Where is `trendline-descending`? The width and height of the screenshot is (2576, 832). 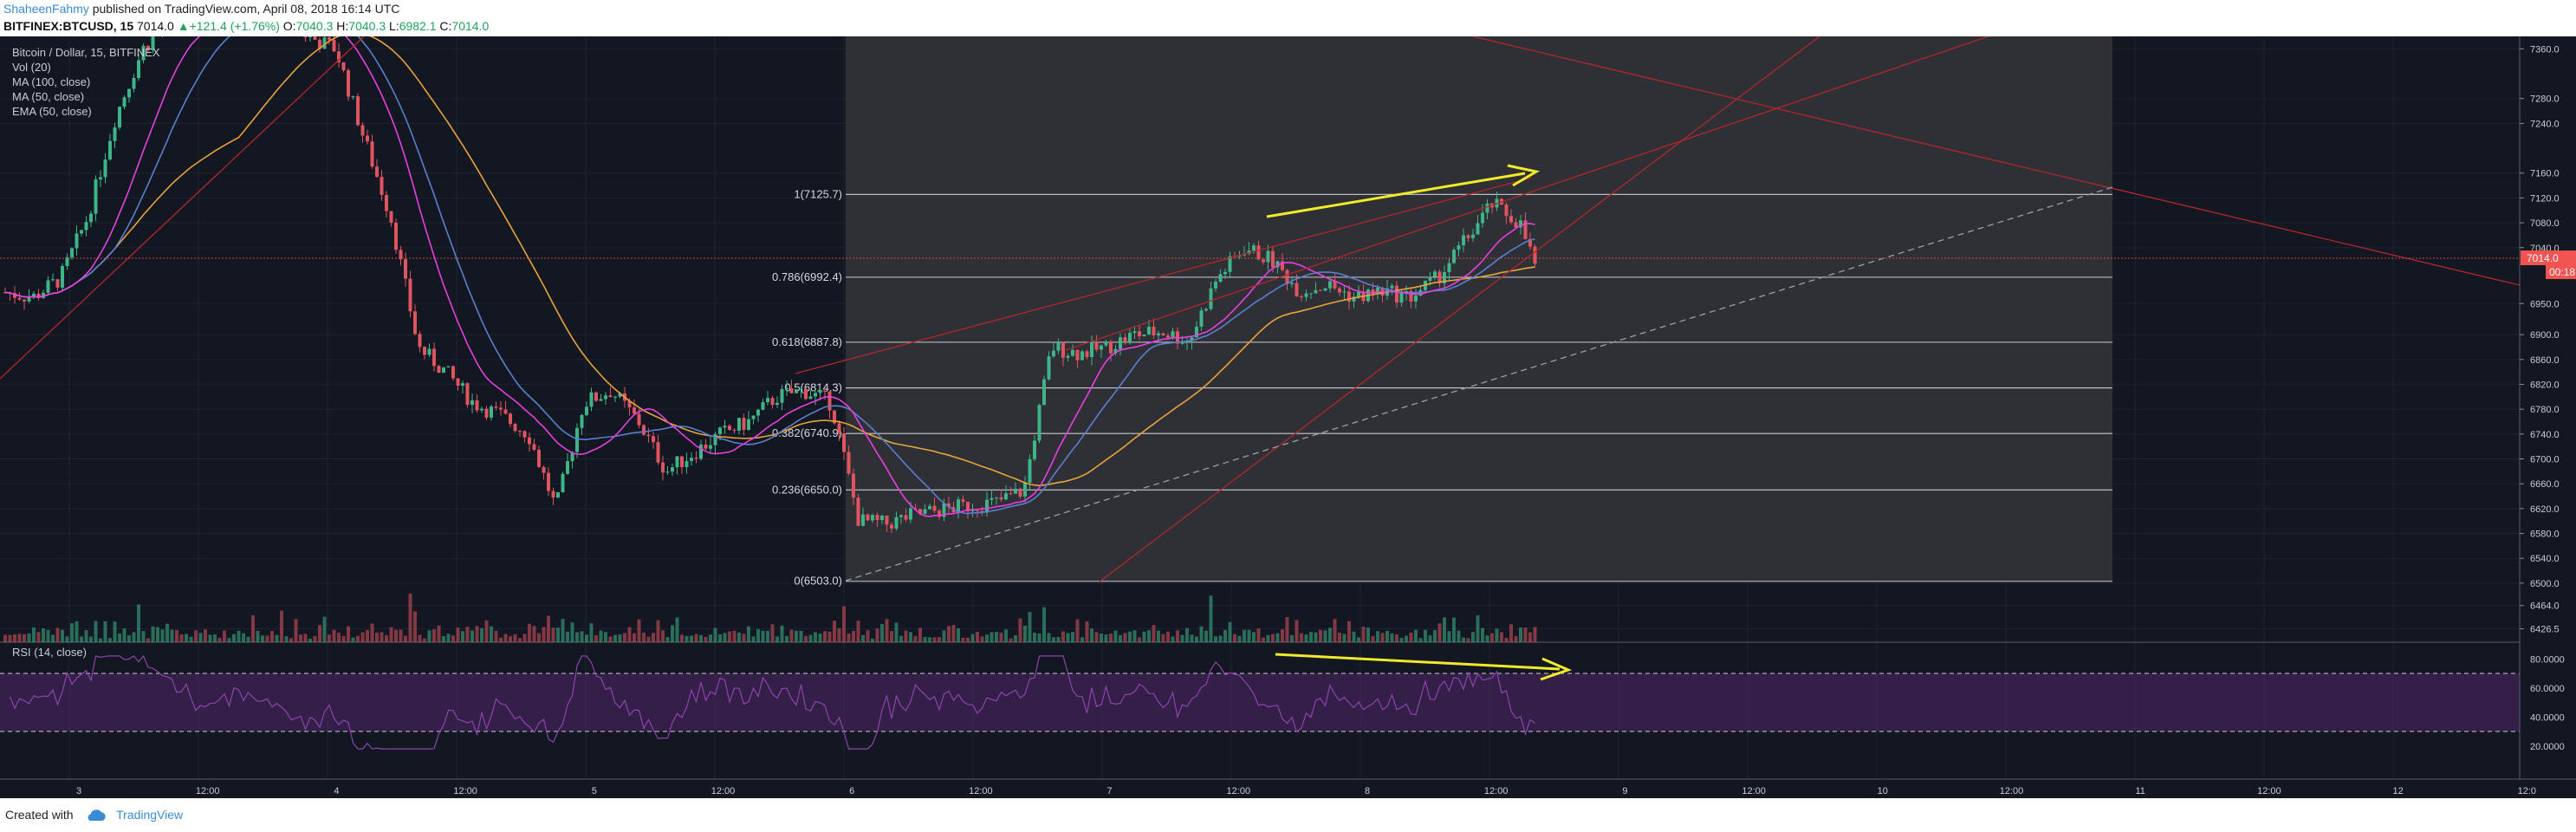 trendline-descending is located at coordinates (1997, 161).